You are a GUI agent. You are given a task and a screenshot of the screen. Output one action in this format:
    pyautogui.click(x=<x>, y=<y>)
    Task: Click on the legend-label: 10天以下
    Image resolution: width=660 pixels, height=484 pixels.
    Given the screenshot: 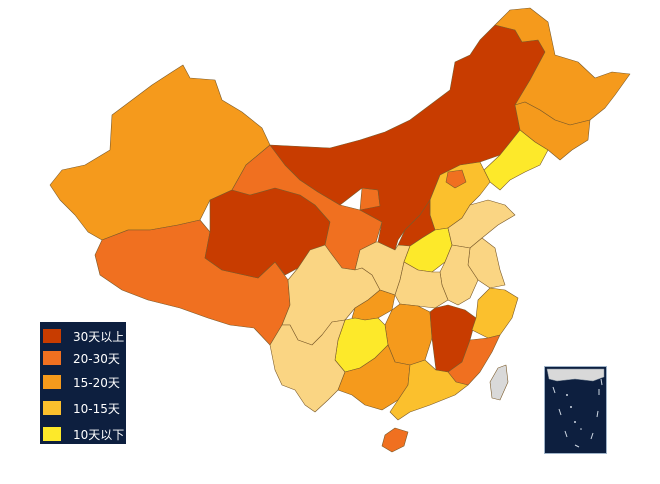 What is the action you would take?
    pyautogui.click(x=99, y=434)
    